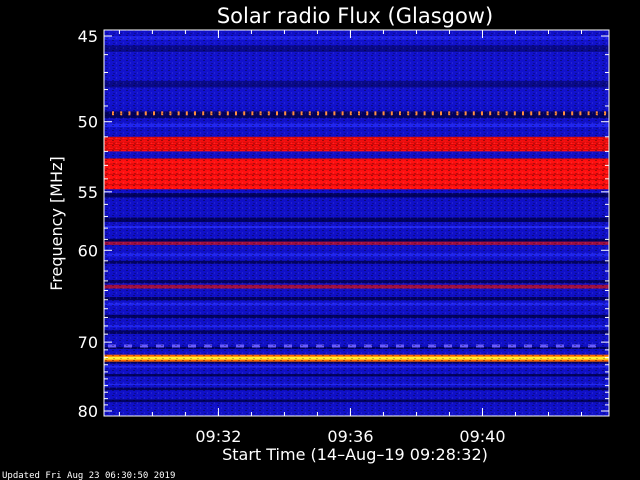 This screenshot has width=640, height=480. What do you see at coordinates (218, 436) in the screenshot?
I see `x-tick-label: 09:32` at bounding box center [218, 436].